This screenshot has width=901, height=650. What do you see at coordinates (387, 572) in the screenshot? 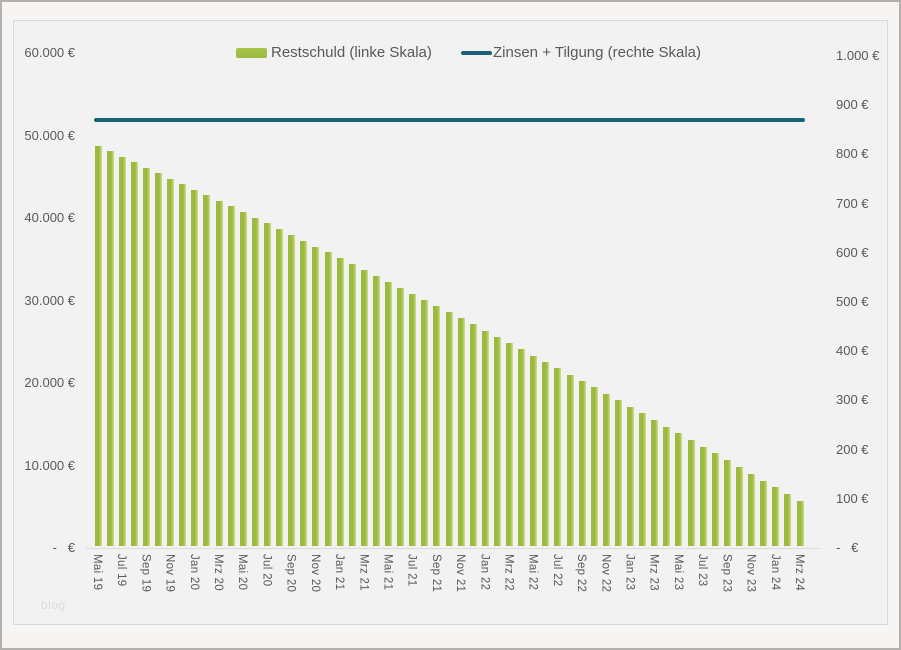
I see `x-axis-tick-label: Mai 21` at bounding box center [387, 572].